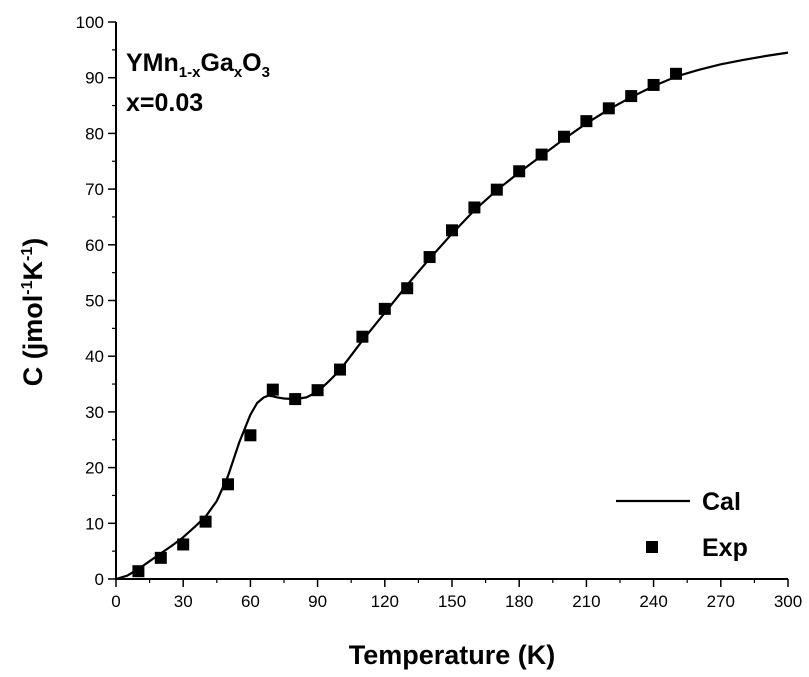 The width and height of the screenshot is (809, 677). I want to click on legend: Cal Exp, so click(682, 525).